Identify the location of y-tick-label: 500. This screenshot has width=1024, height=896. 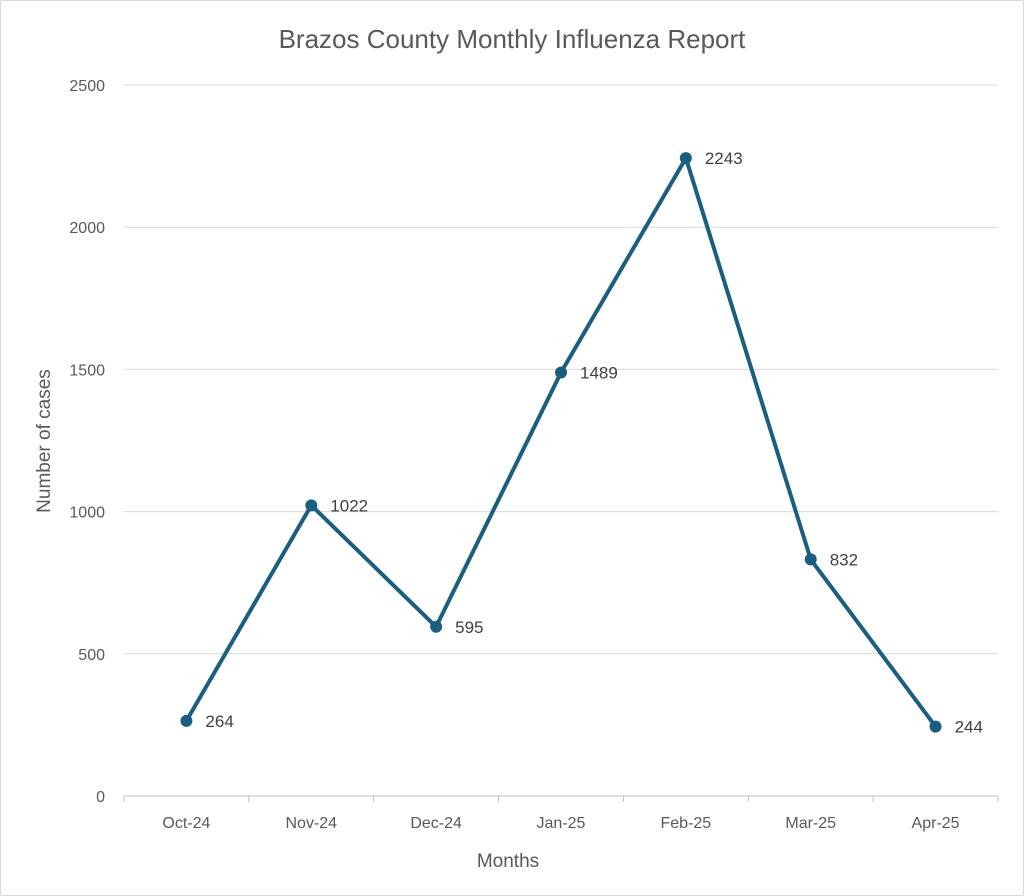
(91, 655).